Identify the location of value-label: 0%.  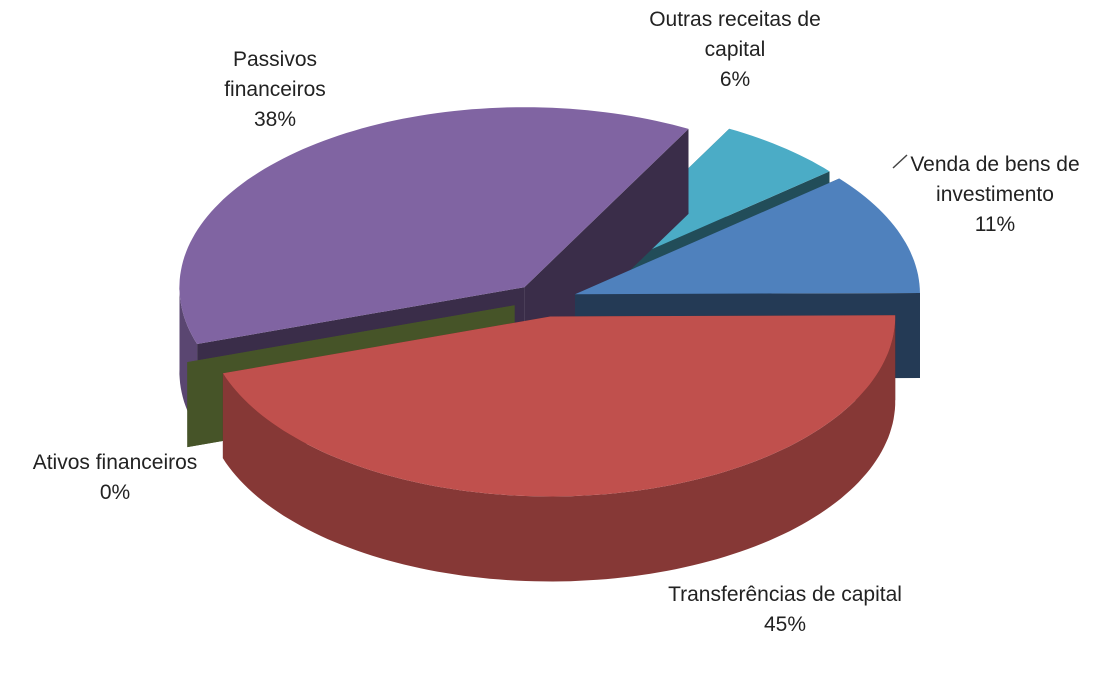
(115, 492).